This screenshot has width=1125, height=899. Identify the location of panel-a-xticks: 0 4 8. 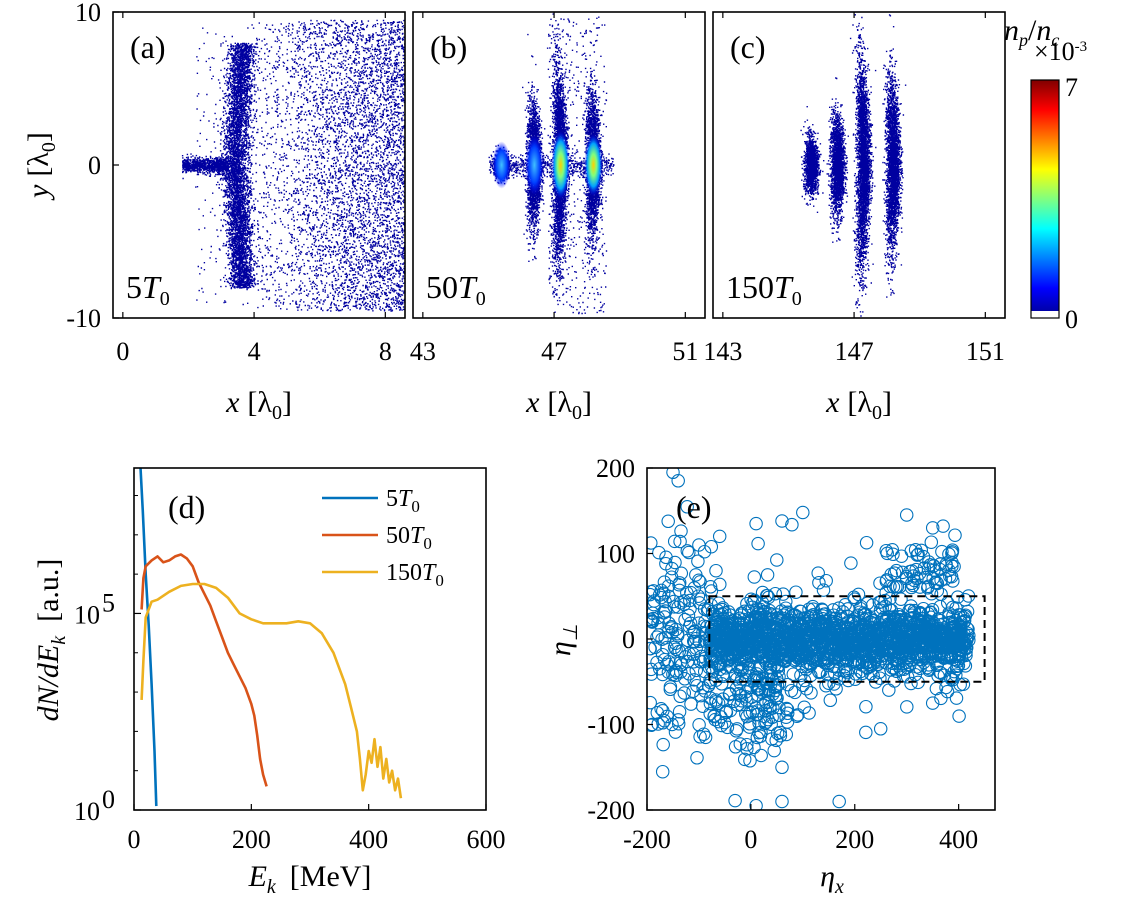
(254, 189).